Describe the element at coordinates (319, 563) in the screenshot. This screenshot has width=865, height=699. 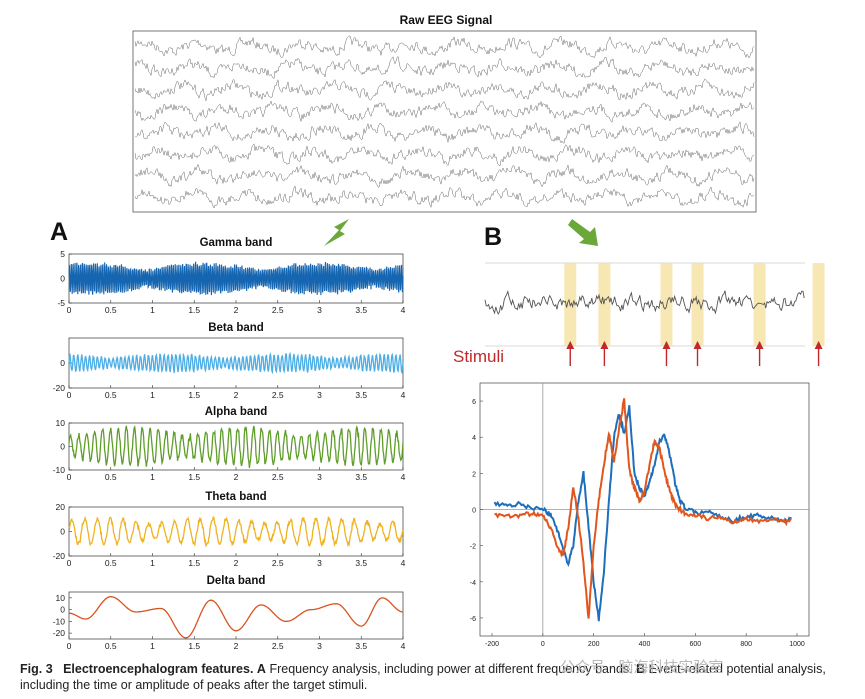
I see `theta-xtick-label: 3` at that location.